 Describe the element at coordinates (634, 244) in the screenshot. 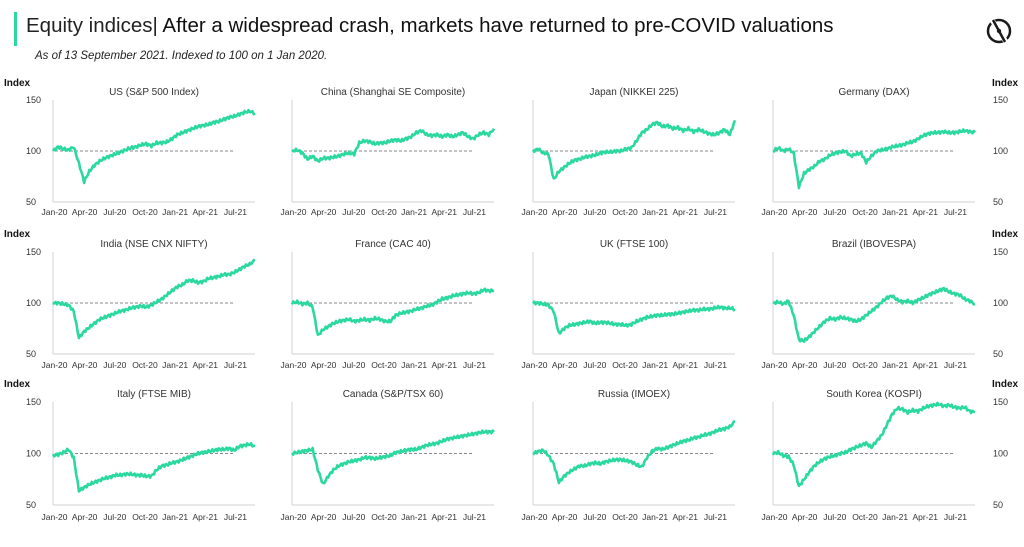

I see `chart-title: UK (FTSE 100)` at that location.